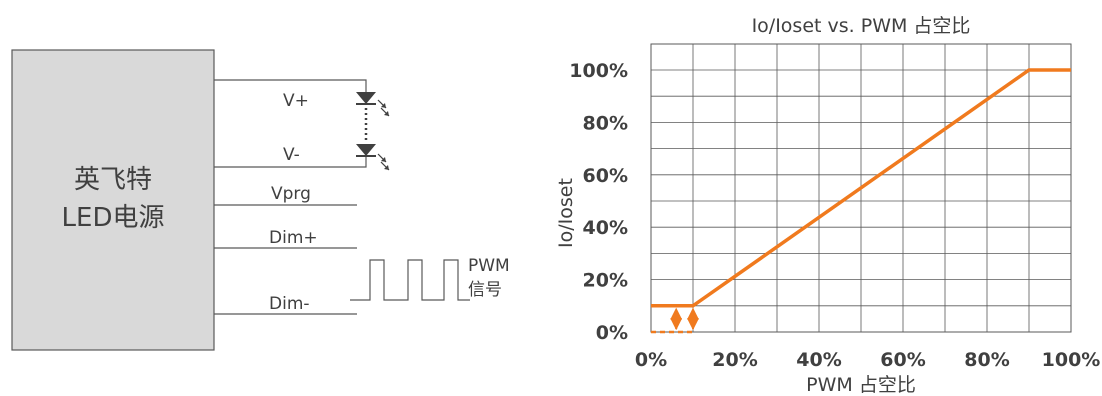 This screenshot has height=396, width=1102. I want to click on wire-vminus, so click(290, 162).